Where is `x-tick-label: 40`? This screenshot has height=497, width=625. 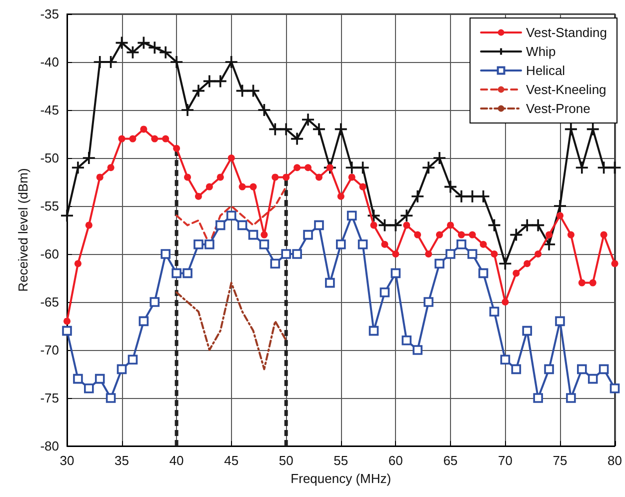 x-tick-label: 40 is located at coordinates (176, 460).